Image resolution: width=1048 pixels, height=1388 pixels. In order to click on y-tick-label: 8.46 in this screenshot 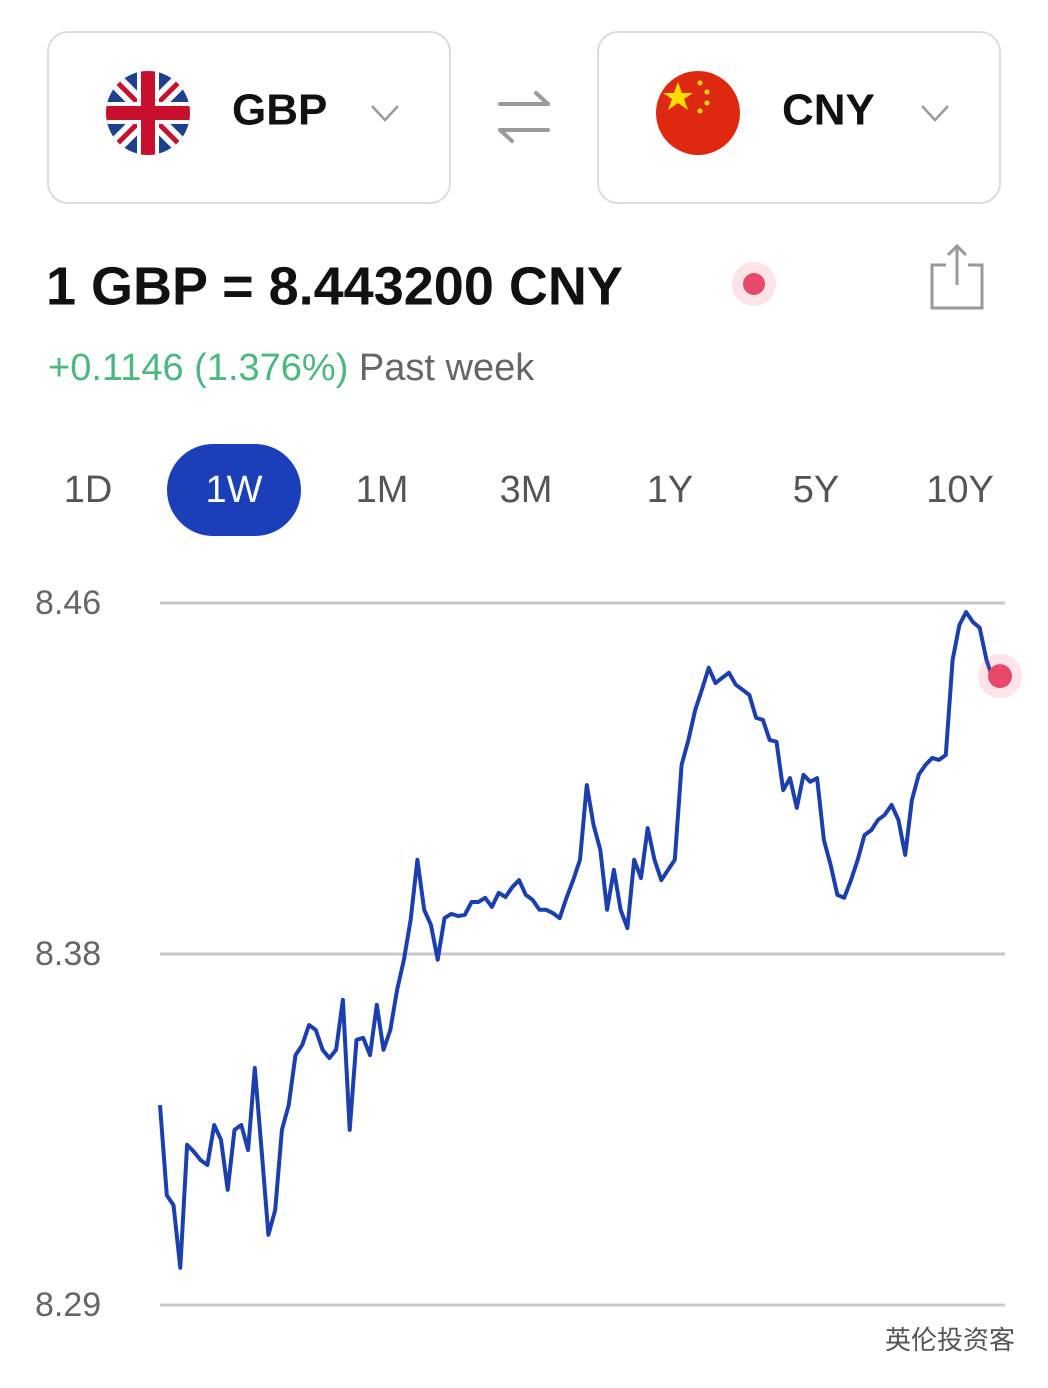, I will do `click(68, 603)`.